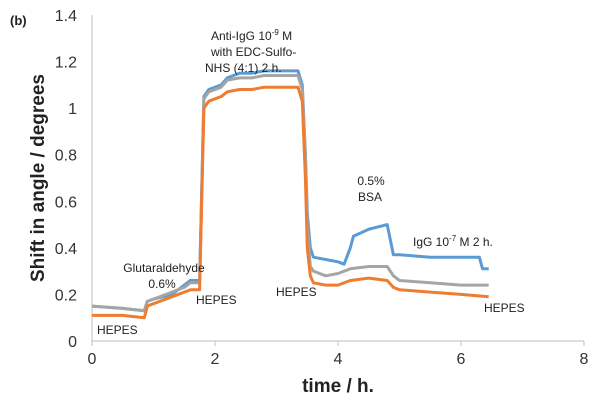 This screenshot has width=605, height=416. What do you see at coordinates (296, 292) in the screenshot?
I see `annotation-hepes-3: HEPES` at bounding box center [296, 292].